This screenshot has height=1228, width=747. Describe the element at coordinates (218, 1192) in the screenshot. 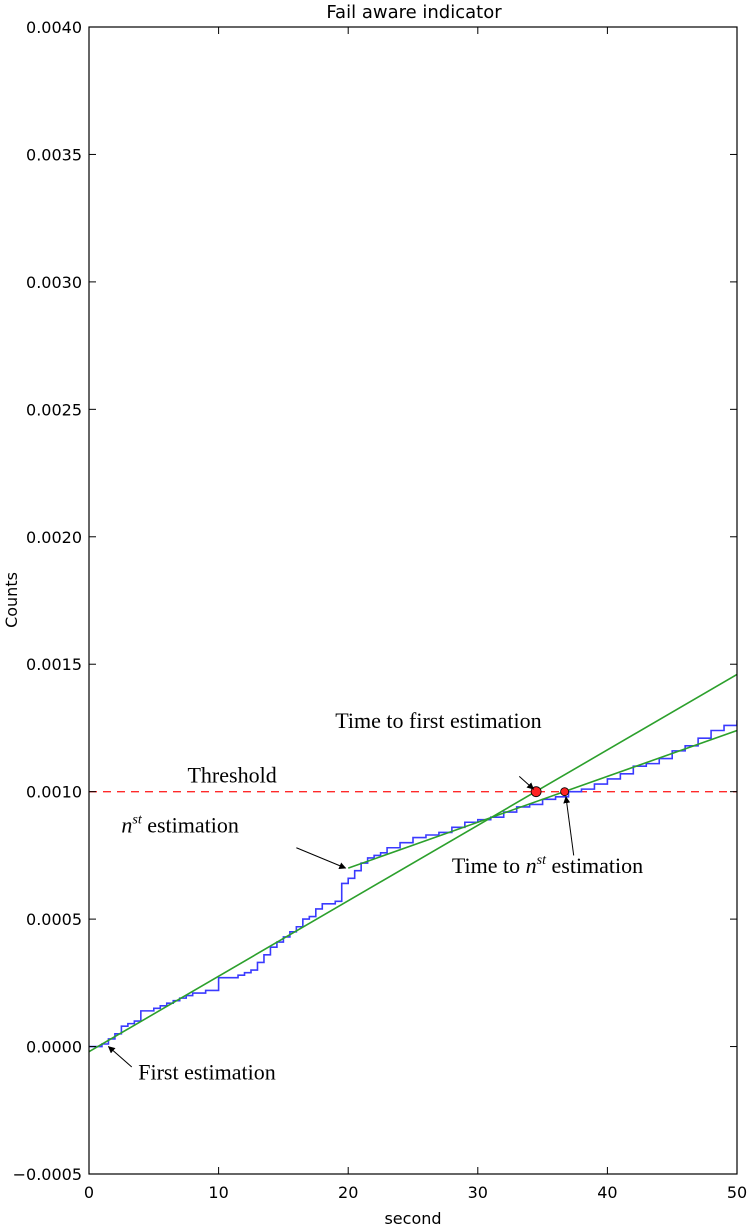

I see `x-tick-label: 10` at that location.